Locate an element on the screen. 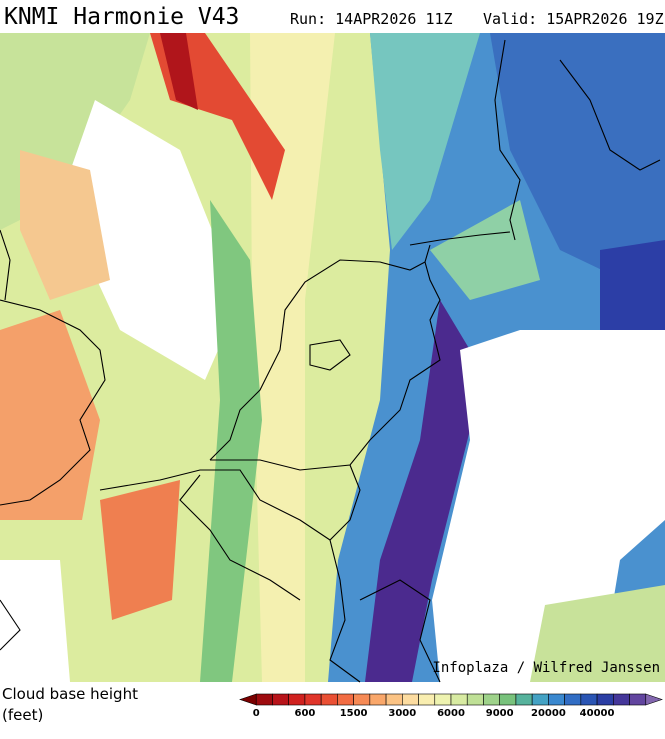 The height and width of the screenshot is (739, 665). colorbar-tick-label: 40000 is located at coordinates (597, 713).